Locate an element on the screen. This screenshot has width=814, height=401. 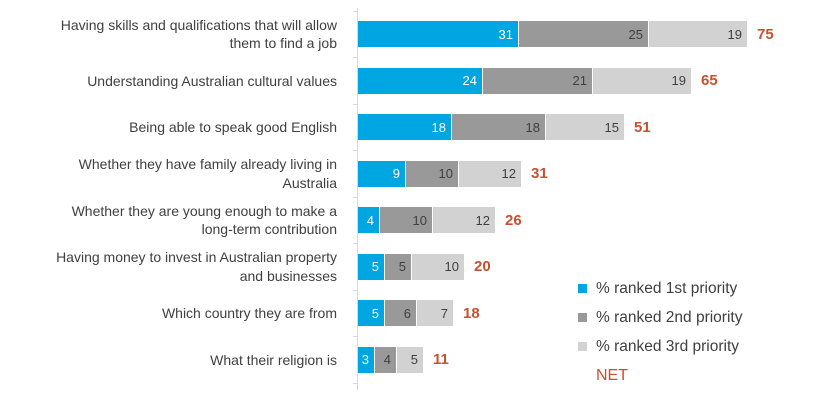
net-value-label: 11 is located at coordinates (441, 360).